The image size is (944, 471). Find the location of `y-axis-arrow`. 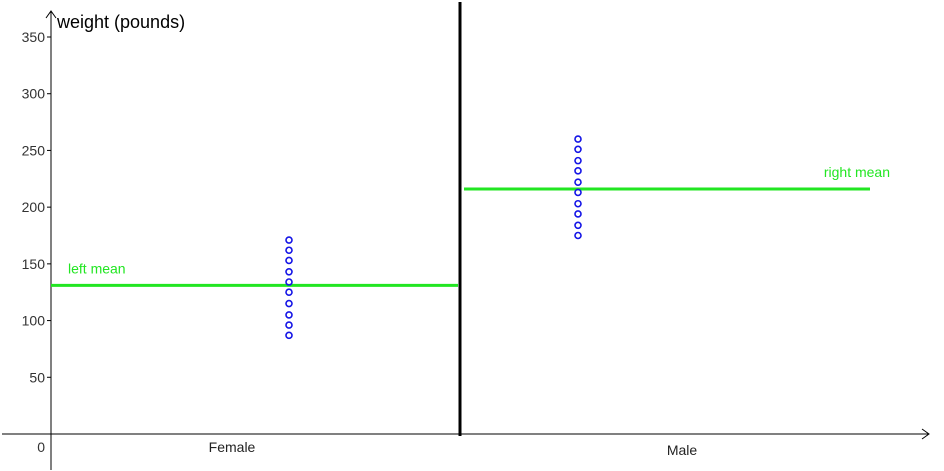

y-axis-arrow is located at coordinates (51, 14).